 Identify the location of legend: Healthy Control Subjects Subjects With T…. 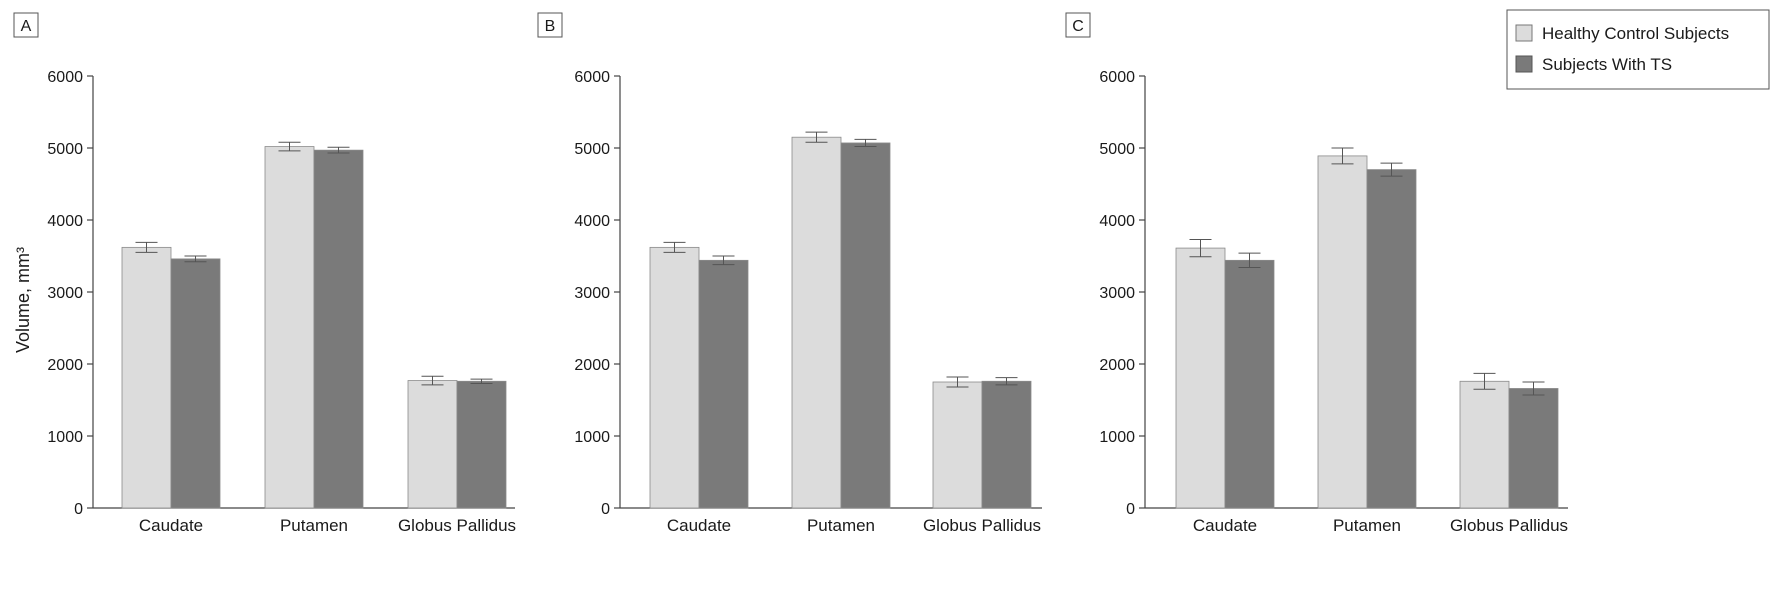
(1638, 49).